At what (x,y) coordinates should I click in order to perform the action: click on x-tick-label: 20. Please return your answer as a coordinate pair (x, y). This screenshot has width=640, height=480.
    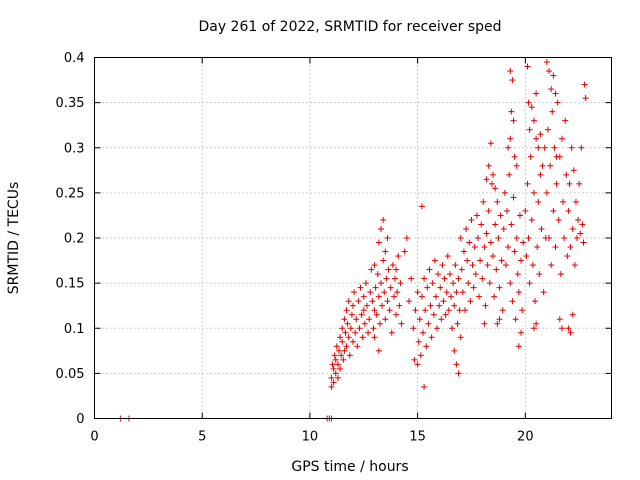
    Looking at the image, I should click on (525, 437).